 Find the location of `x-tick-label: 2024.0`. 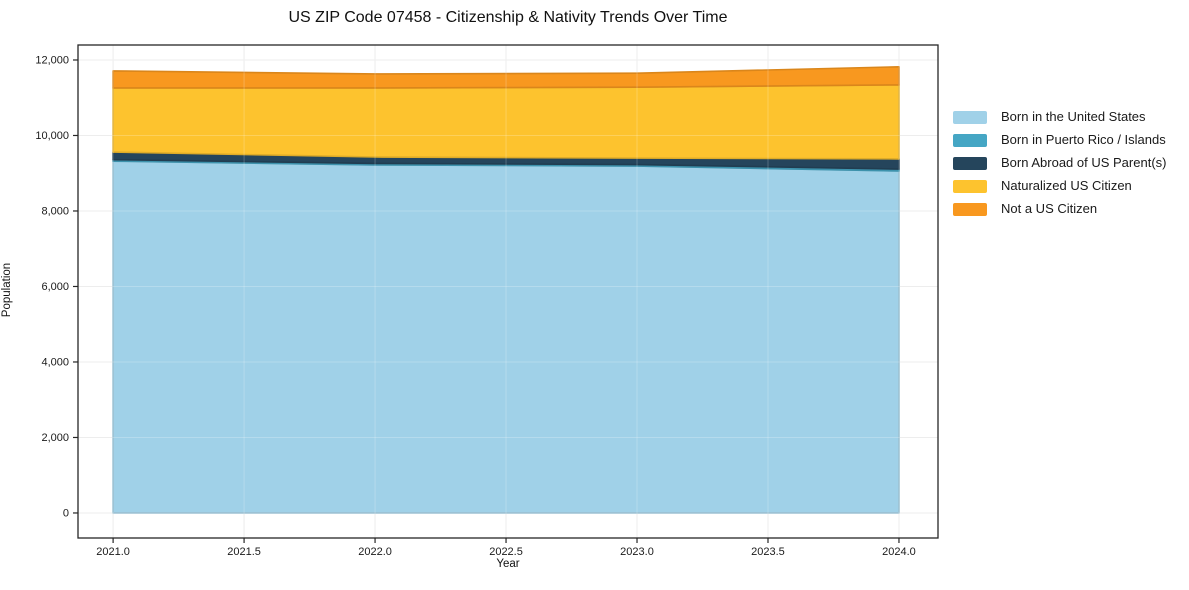

x-tick-label: 2024.0 is located at coordinates (899, 552).